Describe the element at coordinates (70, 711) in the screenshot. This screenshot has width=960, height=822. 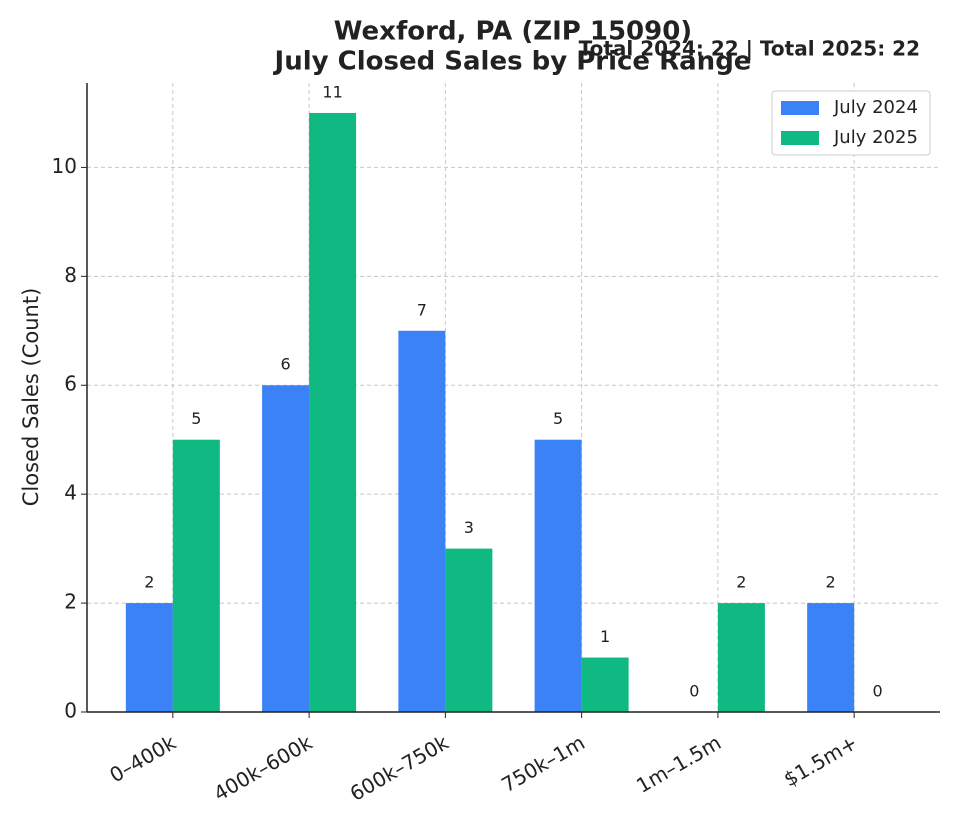
I see `y-tick-label: 0` at that location.